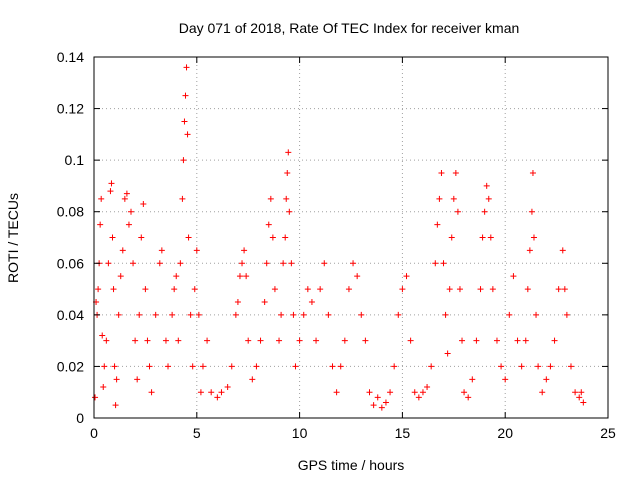 This screenshot has width=640, height=480. Describe the element at coordinates (197, 433) in the screenshot. I see `x-tick-label: 5` at that location.